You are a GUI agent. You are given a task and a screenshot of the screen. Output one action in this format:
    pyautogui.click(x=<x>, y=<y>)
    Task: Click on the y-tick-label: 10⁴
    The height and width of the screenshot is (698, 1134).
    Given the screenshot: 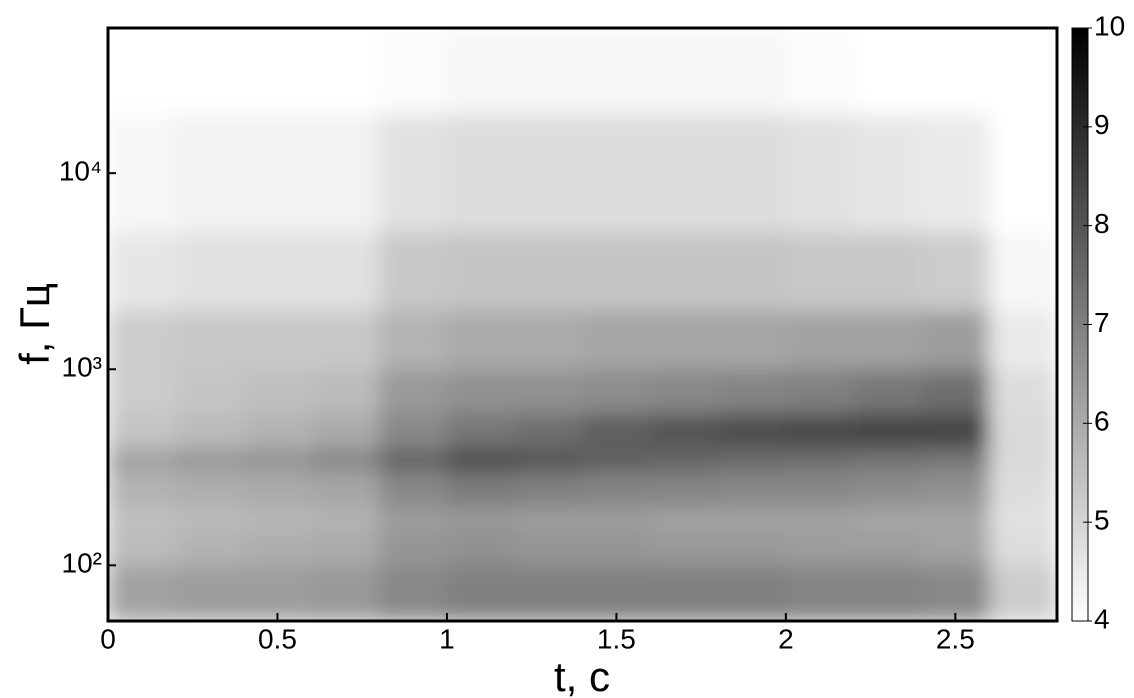 What is the action you would take?
    pyautogui.click(x=80, y=171)
    